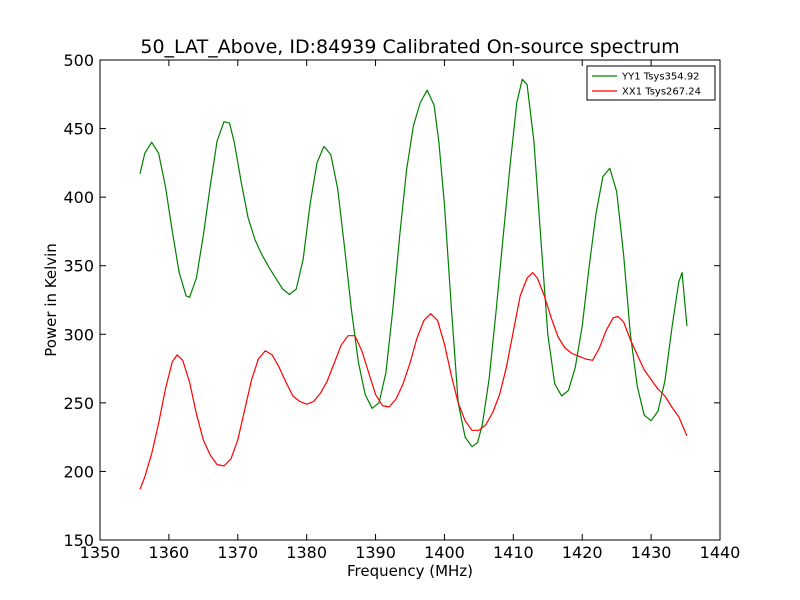 Image resolution: width=800 pixels, height=600 pixels. What do you see at coordinates (444, 552) in the screenshot?
I see `x-tick-label: 1400` at bounding box center [444, 552].